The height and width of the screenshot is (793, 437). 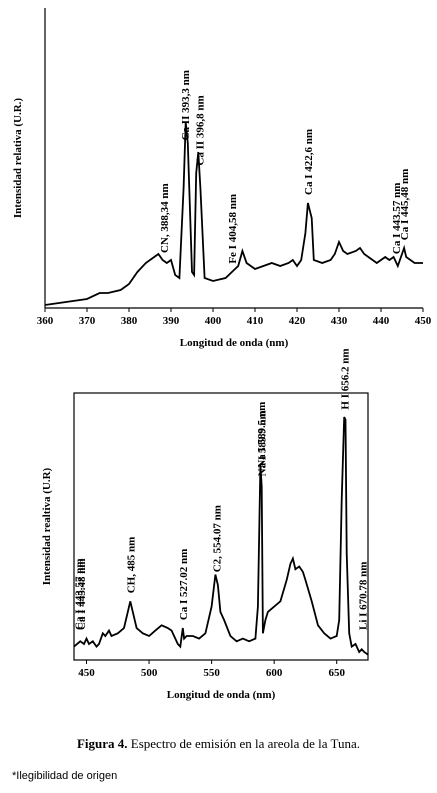 I want to click on peak-label: Ca I 422,6 nm, so click(x=309, y=162).